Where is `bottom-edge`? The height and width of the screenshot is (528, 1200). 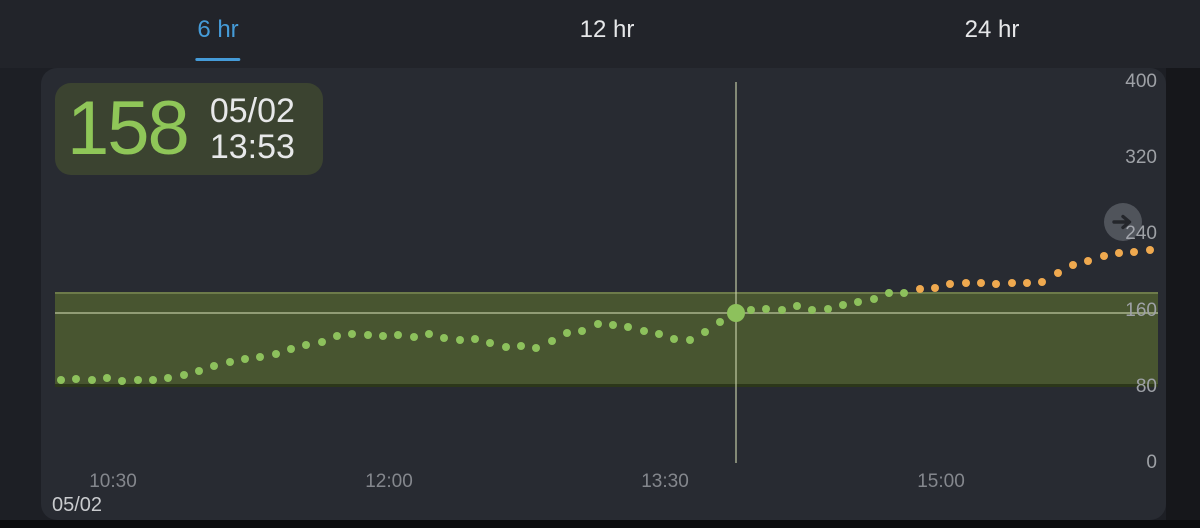 bottom-edge is located at coordinates (600, 524).